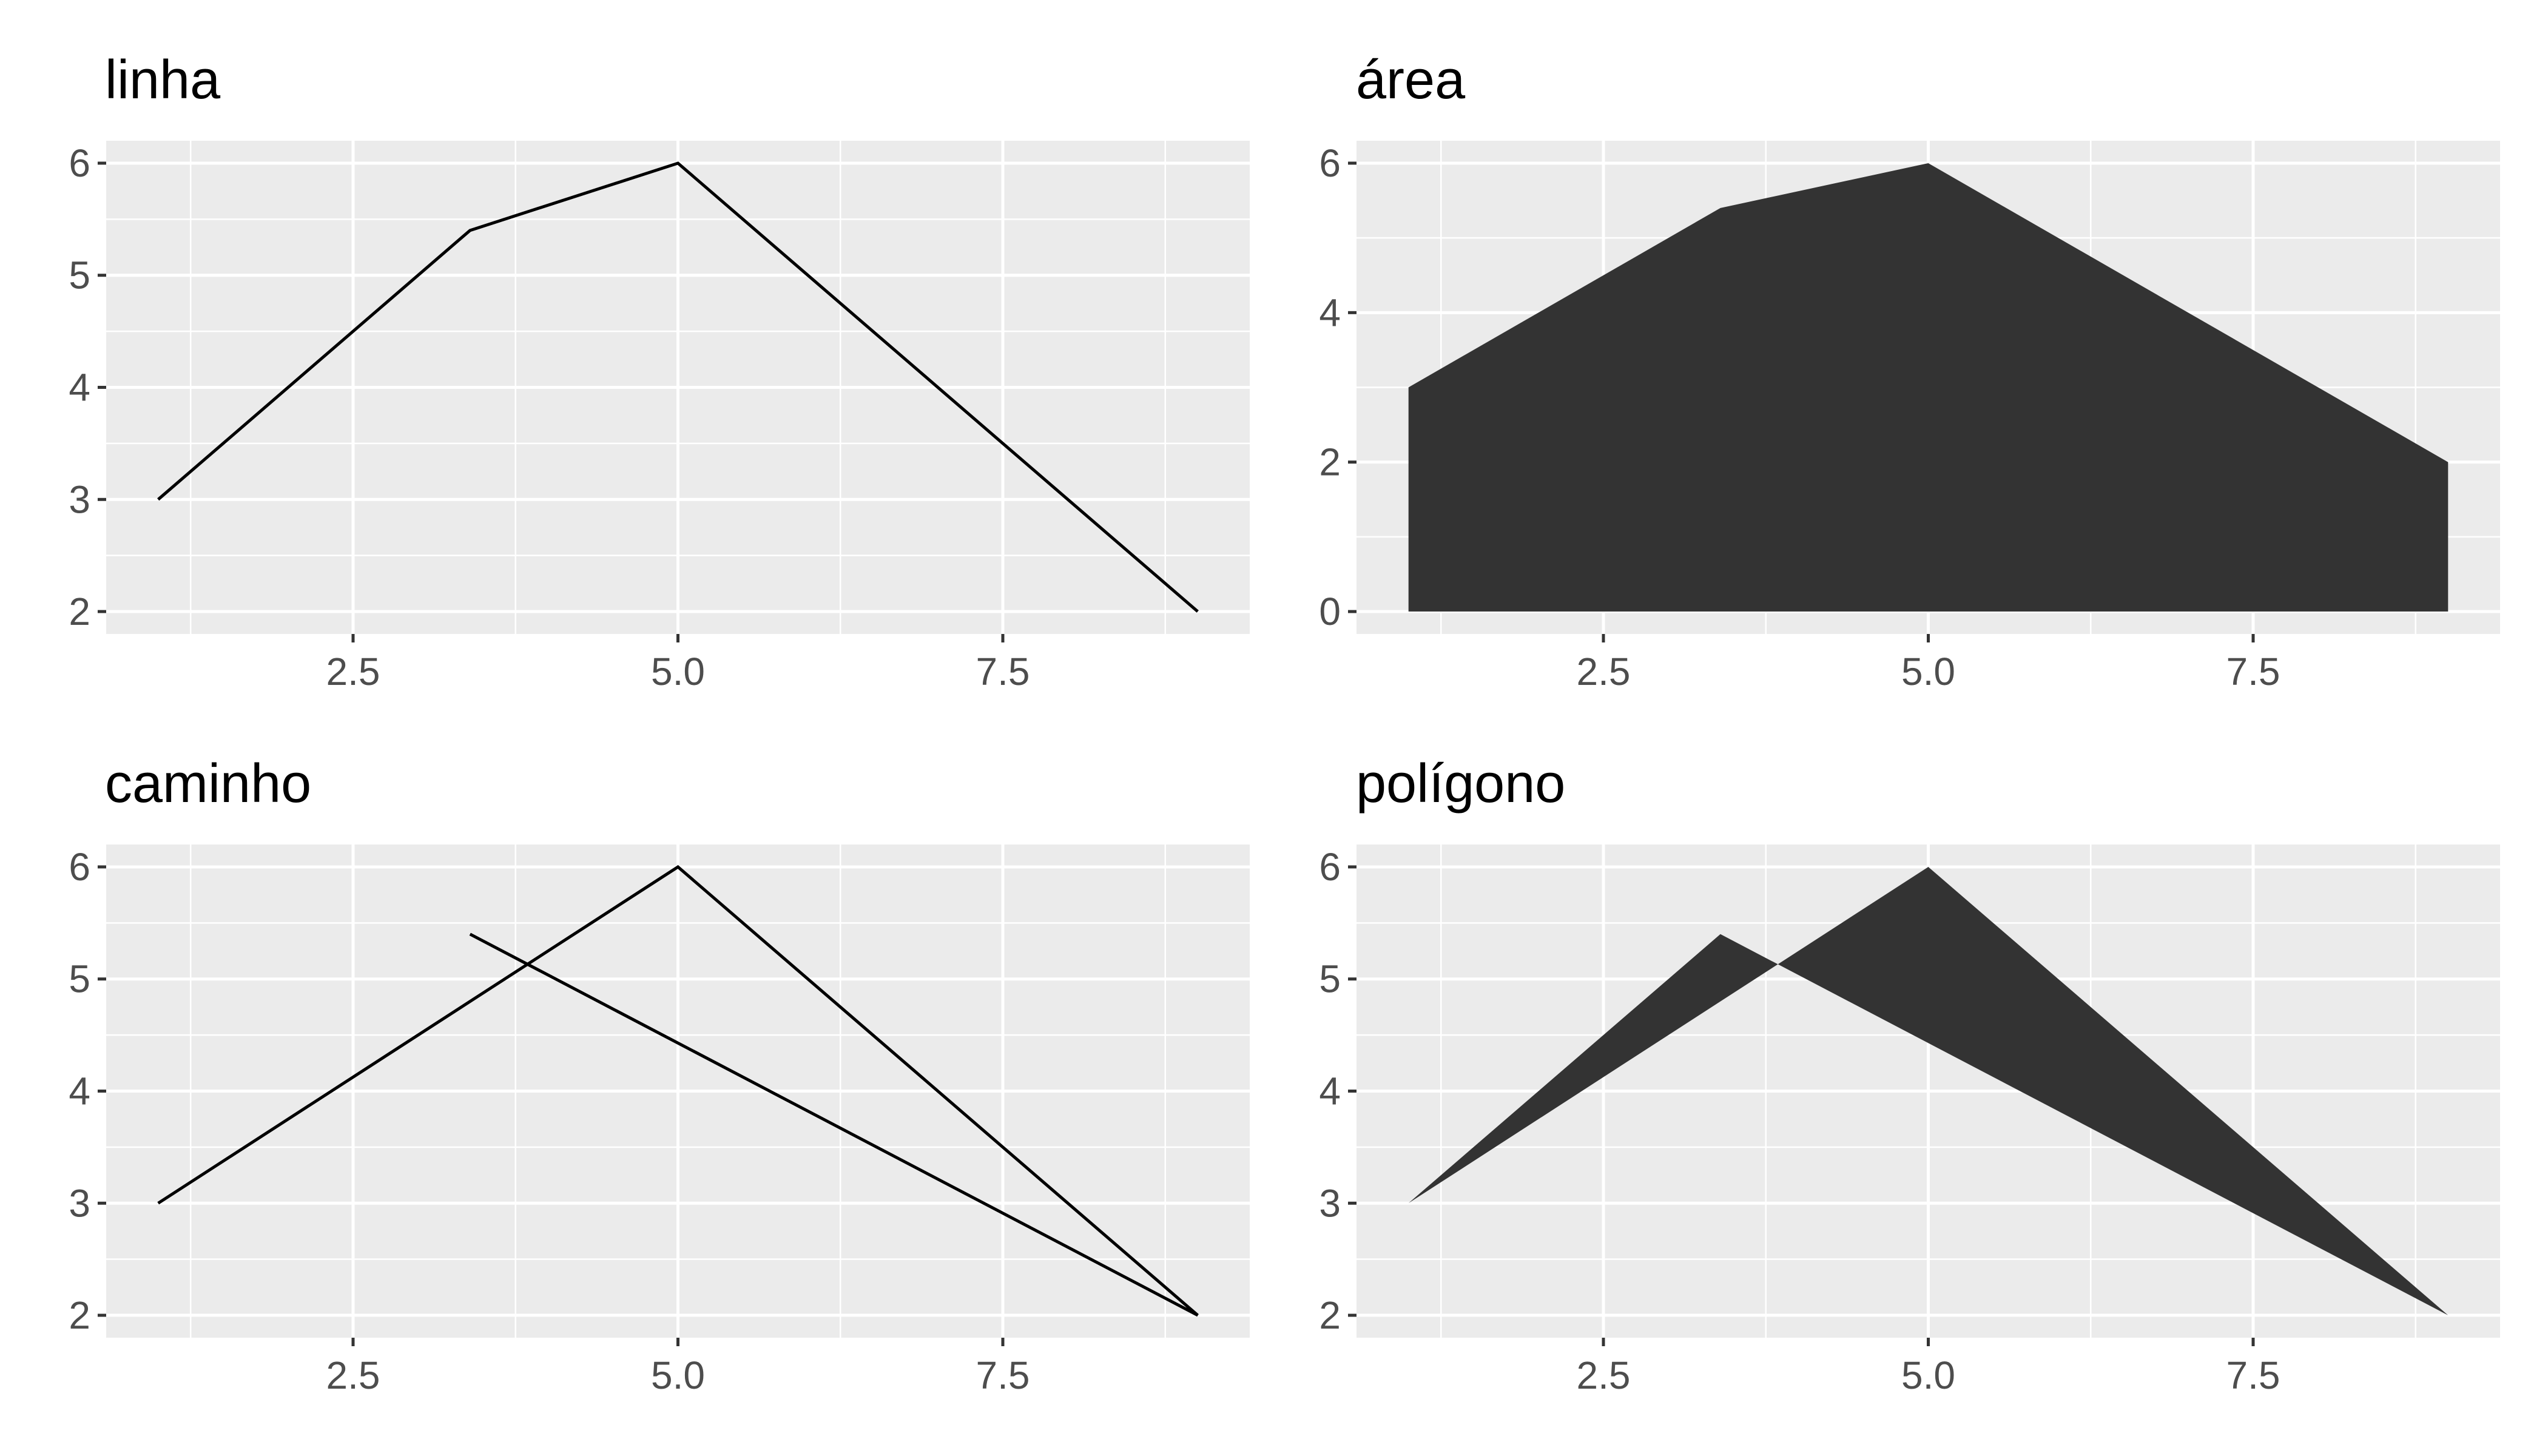  I want to click on panel-title: caminho, so click(208, 783).